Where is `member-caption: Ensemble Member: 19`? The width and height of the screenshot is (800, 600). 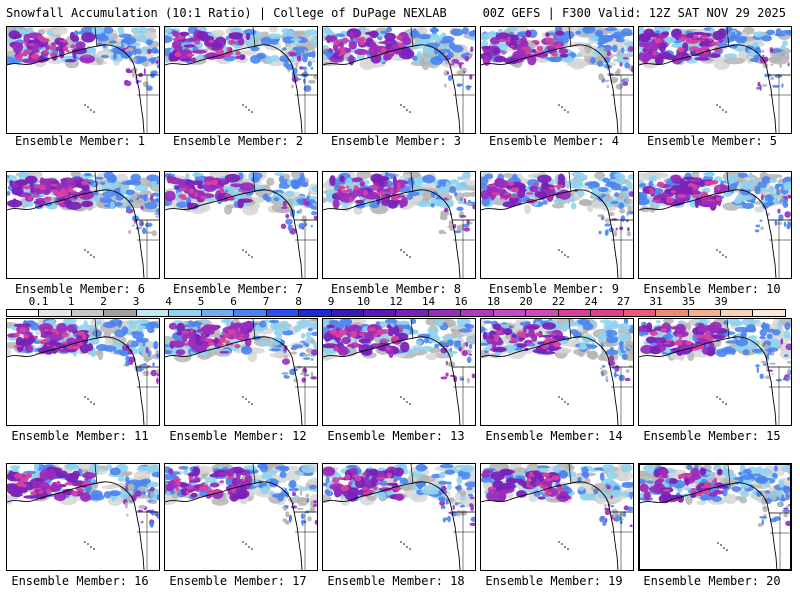
member-caption: Ensemble Member: 19 is located at coordinates (554, 581).